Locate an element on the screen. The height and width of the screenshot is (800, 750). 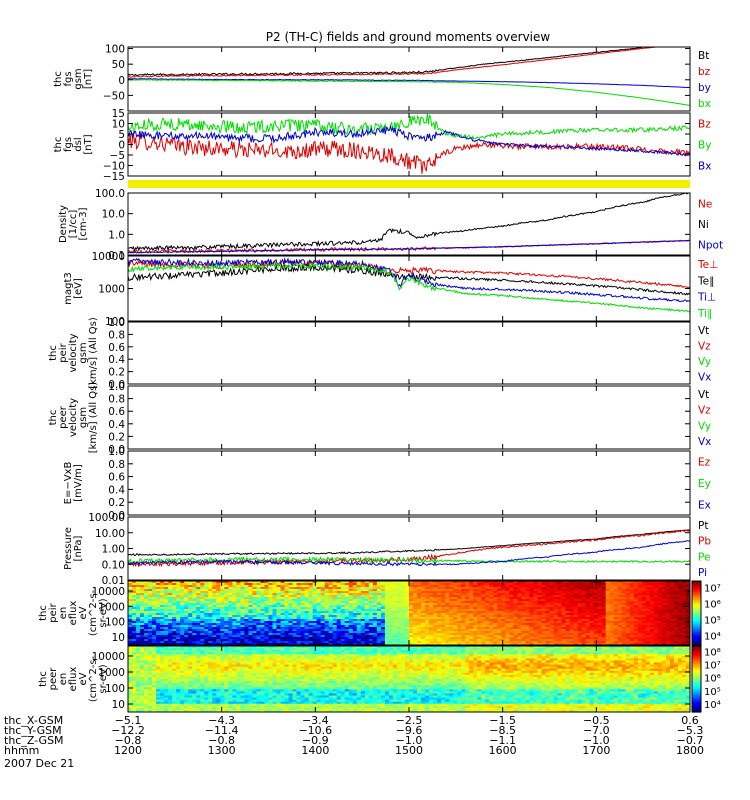
panel-9-ytick-label: 100 is located at coordinates (115, 623).